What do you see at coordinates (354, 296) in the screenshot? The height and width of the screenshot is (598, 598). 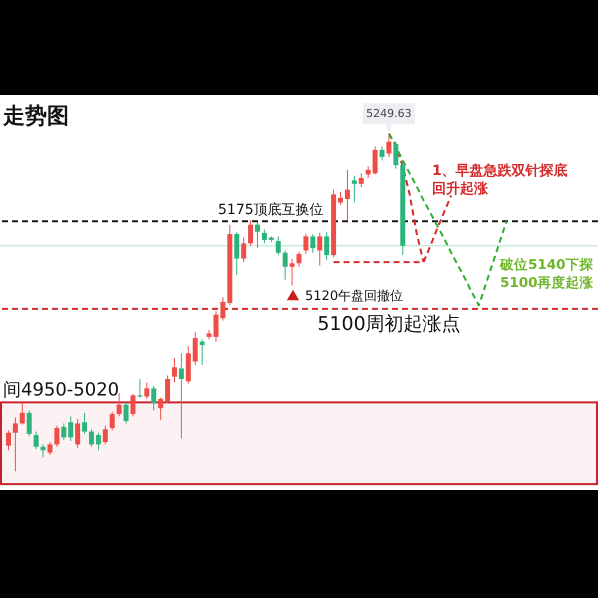 I see `annotation: 5120午盘回撤位` at bounding box center [354, 296].